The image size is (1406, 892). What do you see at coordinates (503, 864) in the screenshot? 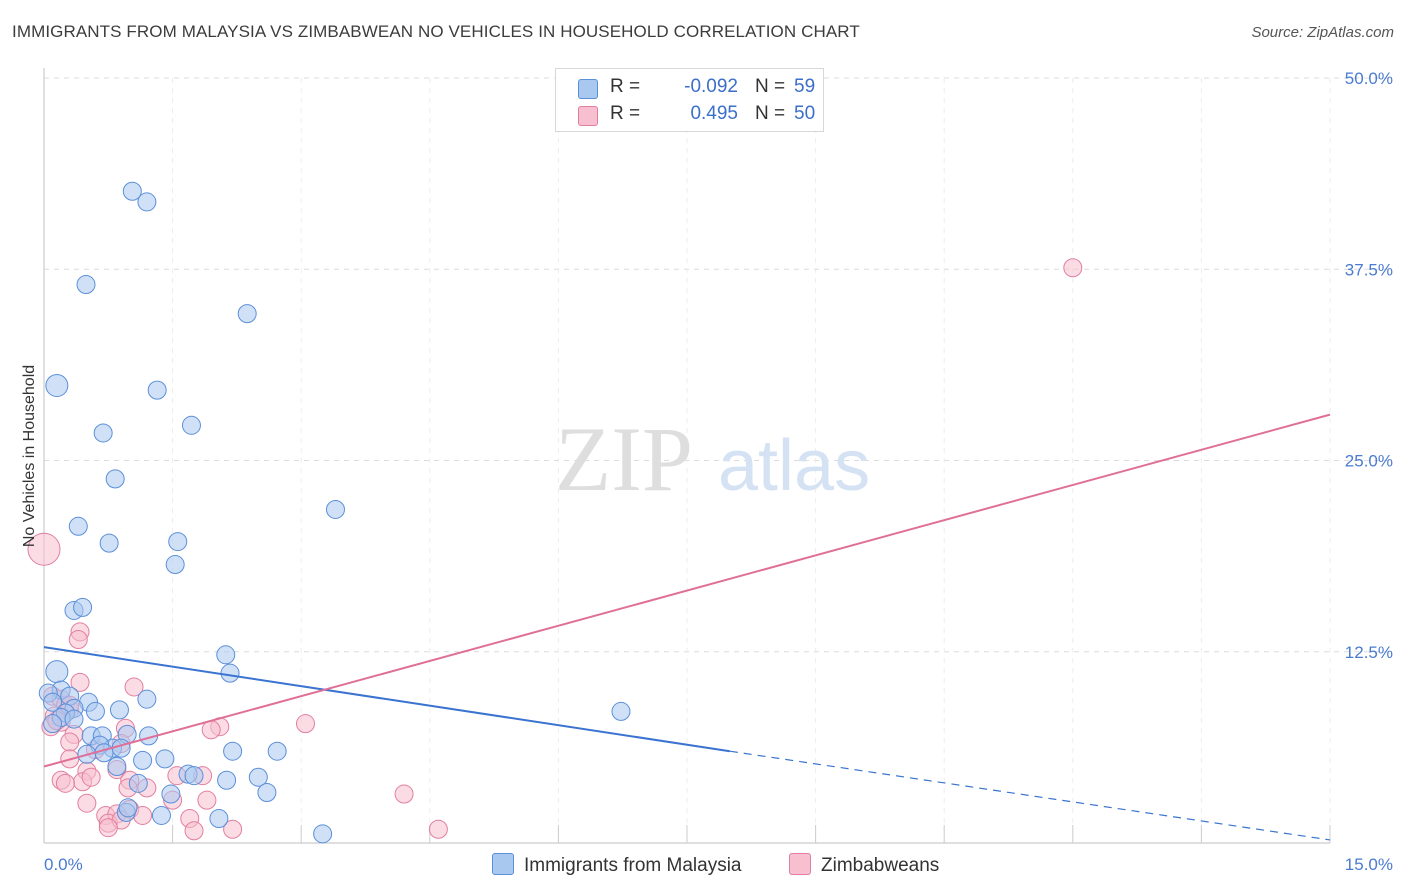
I see `bottom-legend-swatch-malaysia` at bounding box center [503, 864].